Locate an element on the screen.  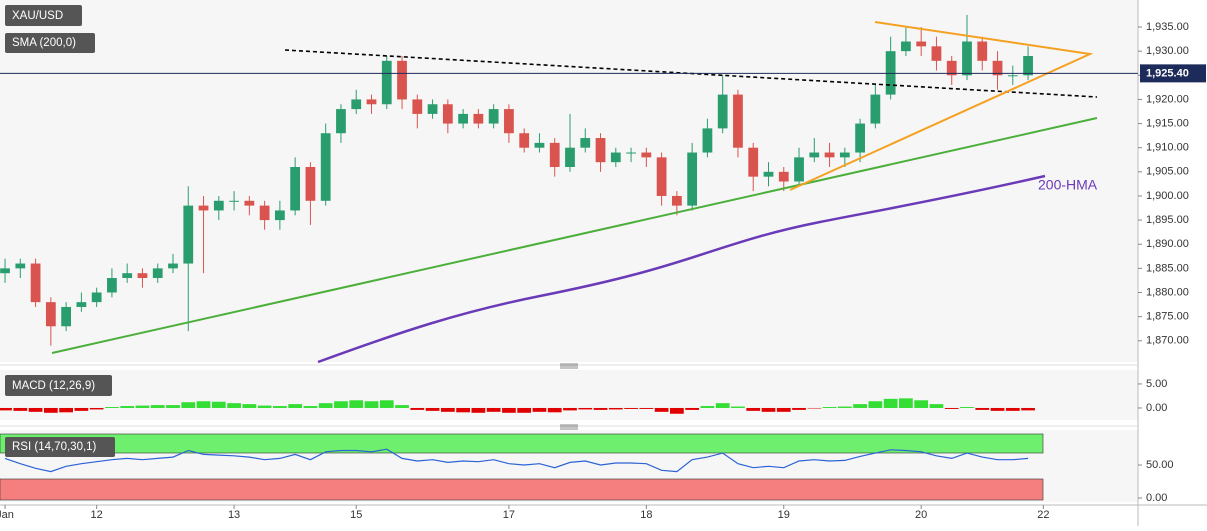
symbol-label: XAU/USD is located at coordinates (37, 16).